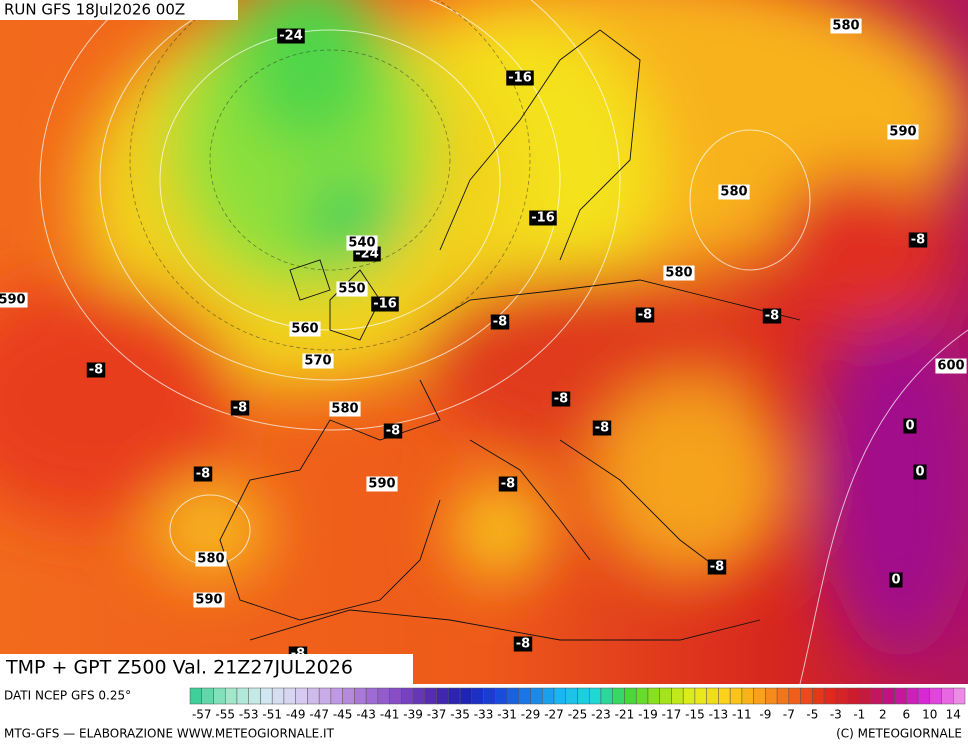  Describe the element at coordinates (554, 715) in the screenshot. I see `colorbar-label: -27` at that location.